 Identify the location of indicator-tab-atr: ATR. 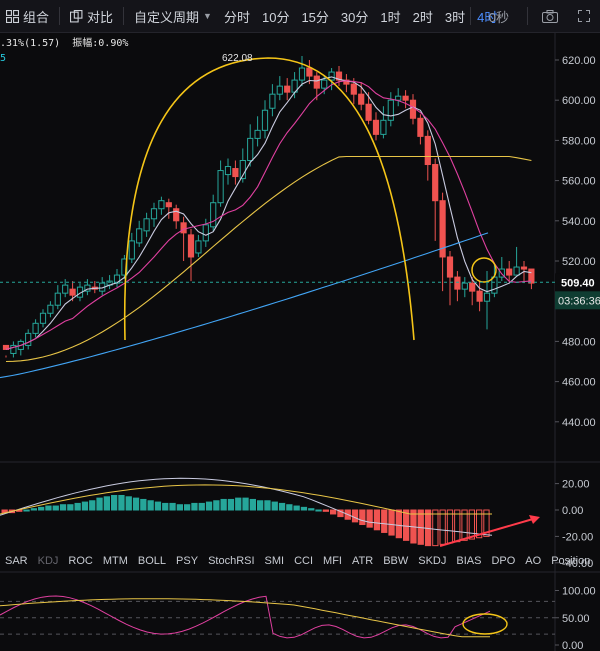
(363, 561).